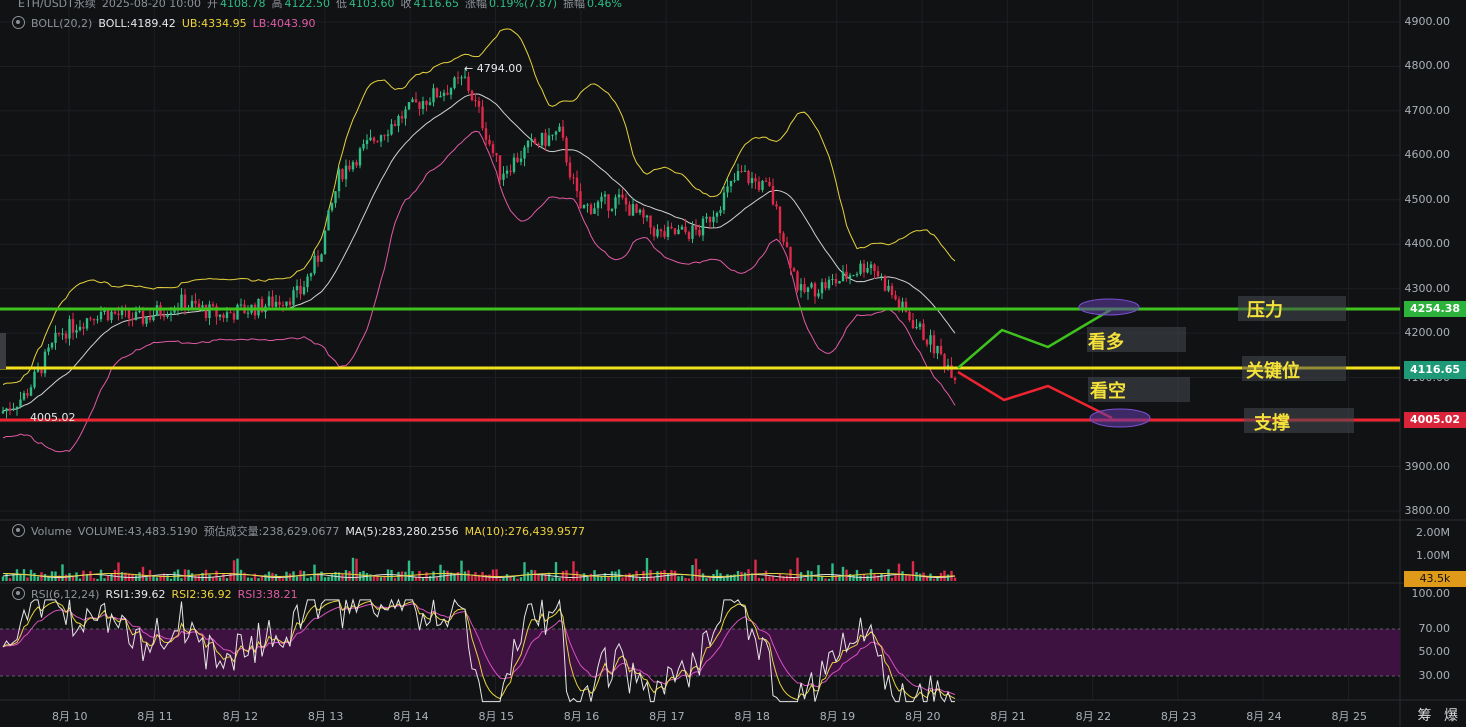 The height and width of the screenshot is (727, 1466). What do you see at coordinates (1139, 389) in the screenshot?
I see `bearish-box` at bounding box center [1139, 389].